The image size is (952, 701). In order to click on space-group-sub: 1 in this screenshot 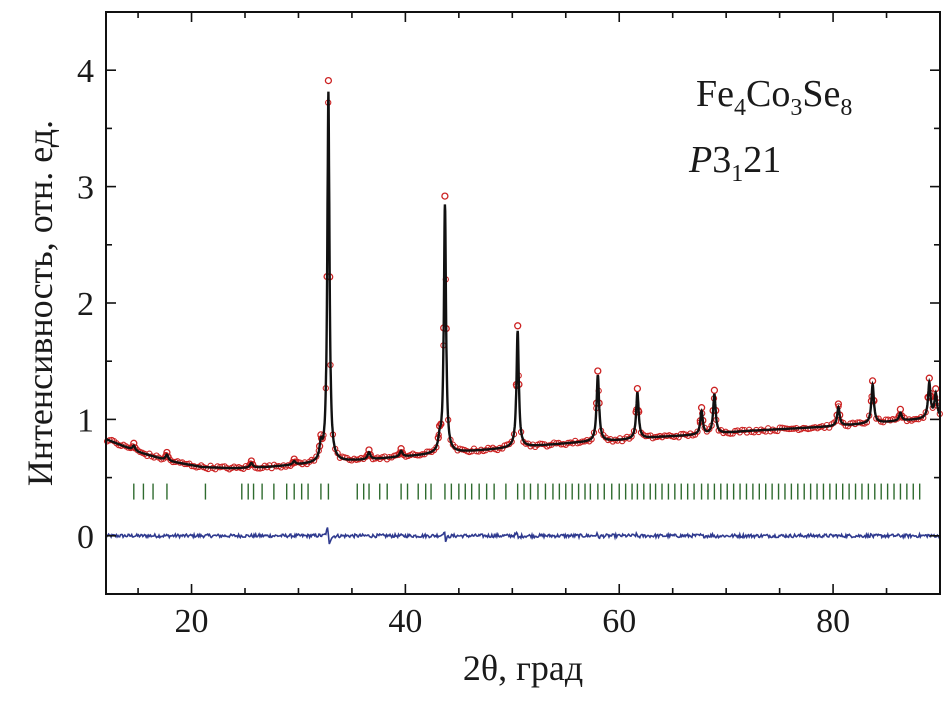, I will do `click(737, 174)`.